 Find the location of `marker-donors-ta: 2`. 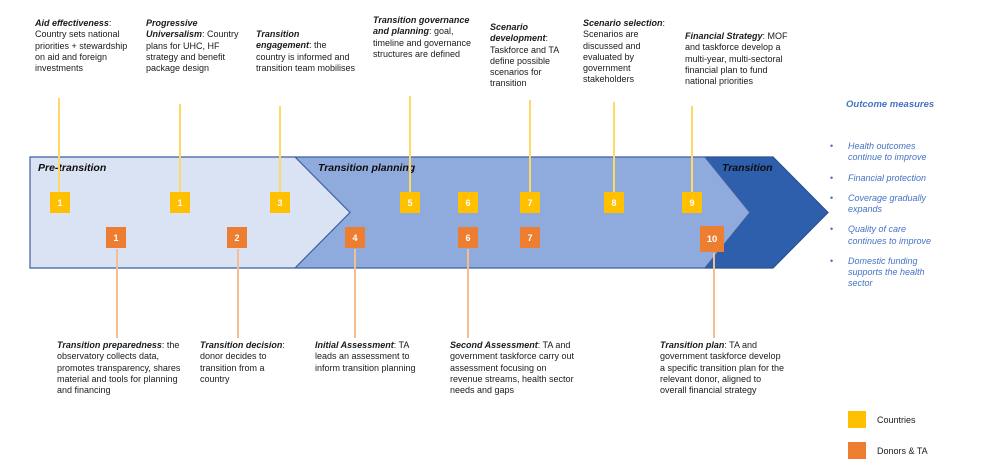

marker-donors-ta: 2 is located at coordinates (237, 237).